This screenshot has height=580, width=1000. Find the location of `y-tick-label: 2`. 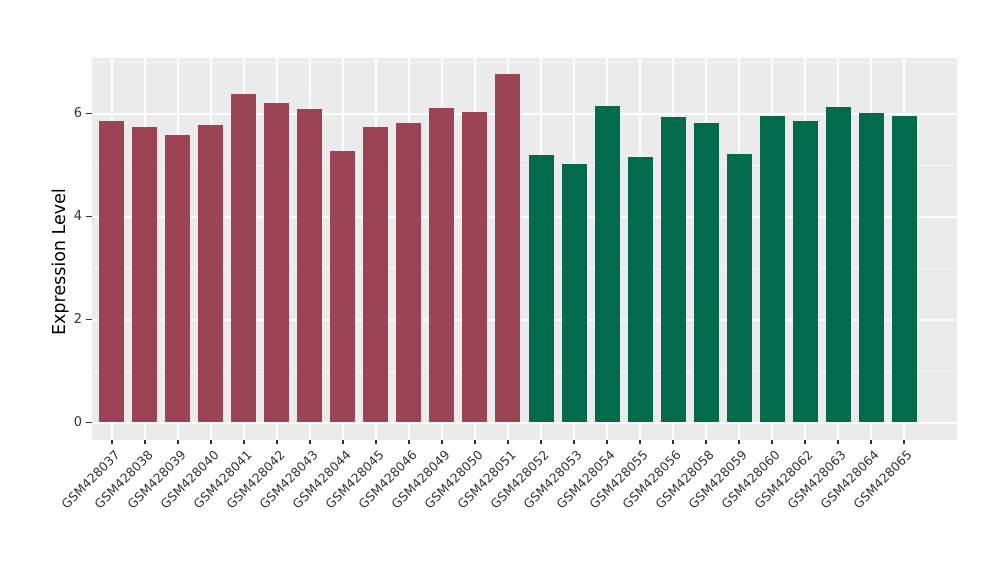

y-tick-label: 2 is located at coordinates (77, 319).